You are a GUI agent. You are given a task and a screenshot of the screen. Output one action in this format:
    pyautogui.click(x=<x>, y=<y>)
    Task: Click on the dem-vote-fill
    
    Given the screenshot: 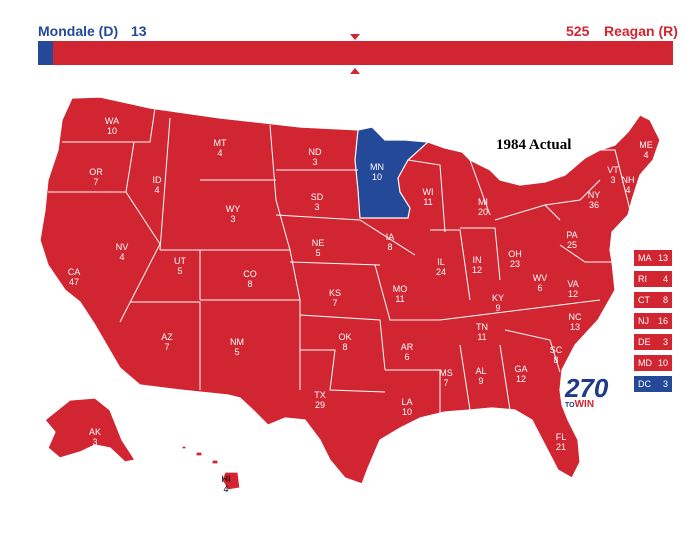 What is the action you would take?
    pyautogui.click(x=46, y=53)
    